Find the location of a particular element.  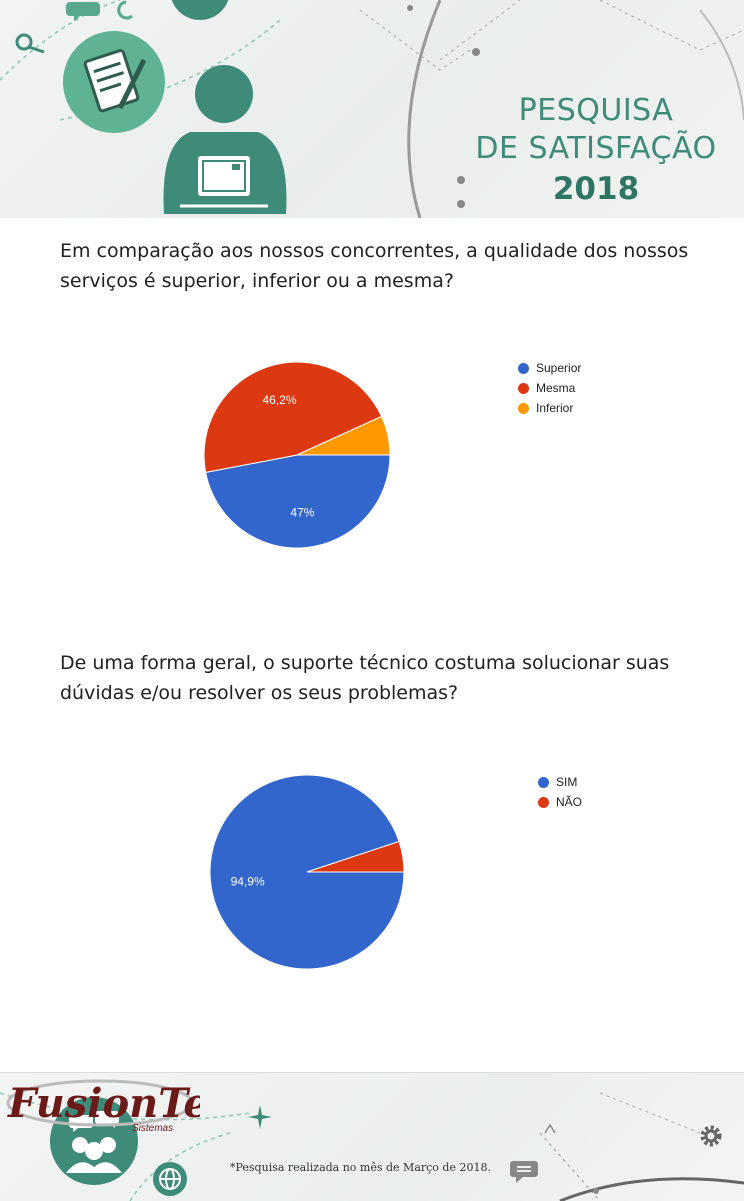

gear-icon is located at coordinates (711, 1136).